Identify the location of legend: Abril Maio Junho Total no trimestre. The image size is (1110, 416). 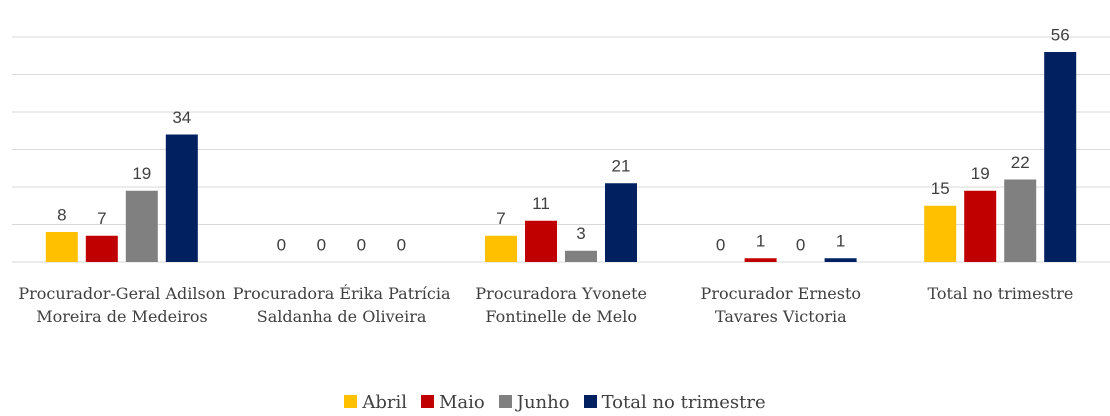
(555, 402).